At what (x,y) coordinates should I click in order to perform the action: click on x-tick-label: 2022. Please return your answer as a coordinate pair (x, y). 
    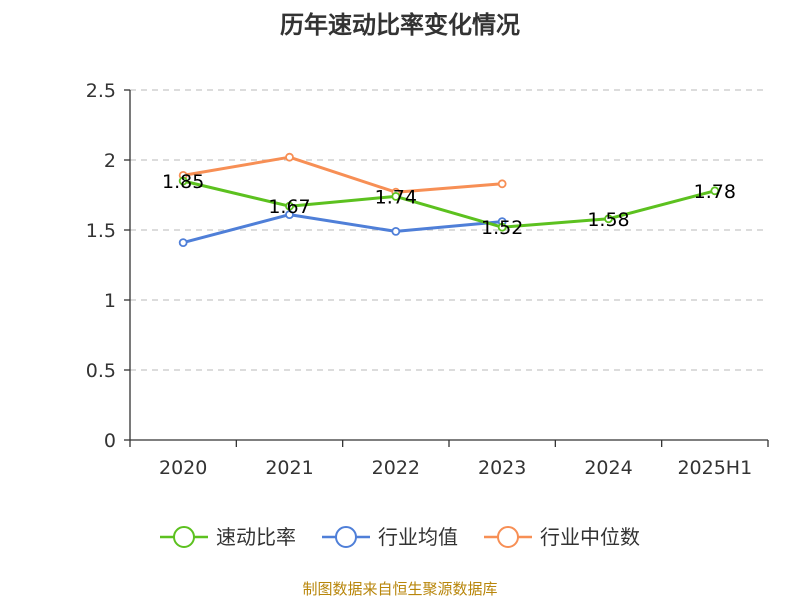
    Looking at the image, I should click on (396, 468).